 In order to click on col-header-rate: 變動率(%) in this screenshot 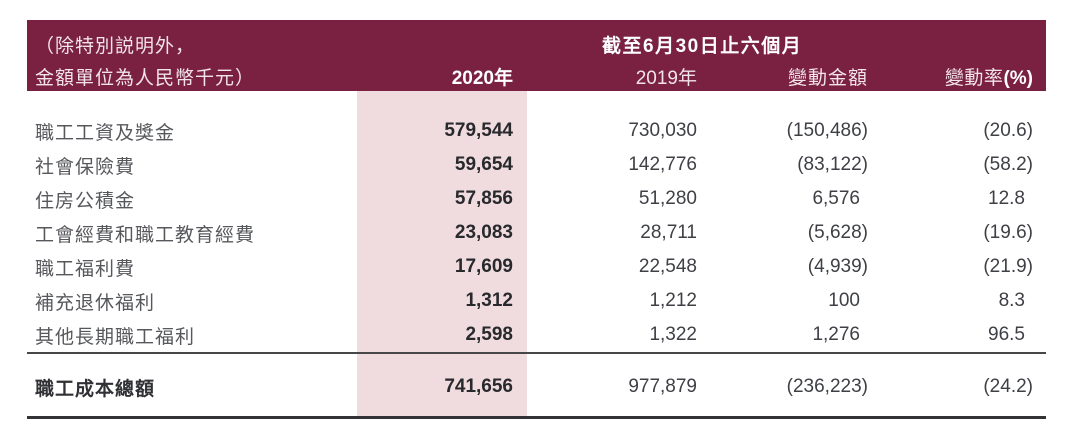, I will do `click(963, 76)`.